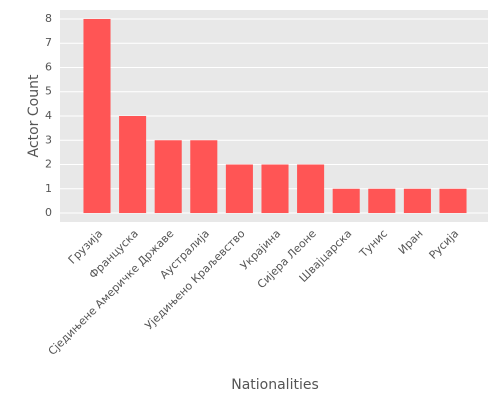 The height and width of the screenshot is (400, 500). Describe the element at coordinates (48, 66) in the screenshot. I see `y-tick-label: 6` at that location.